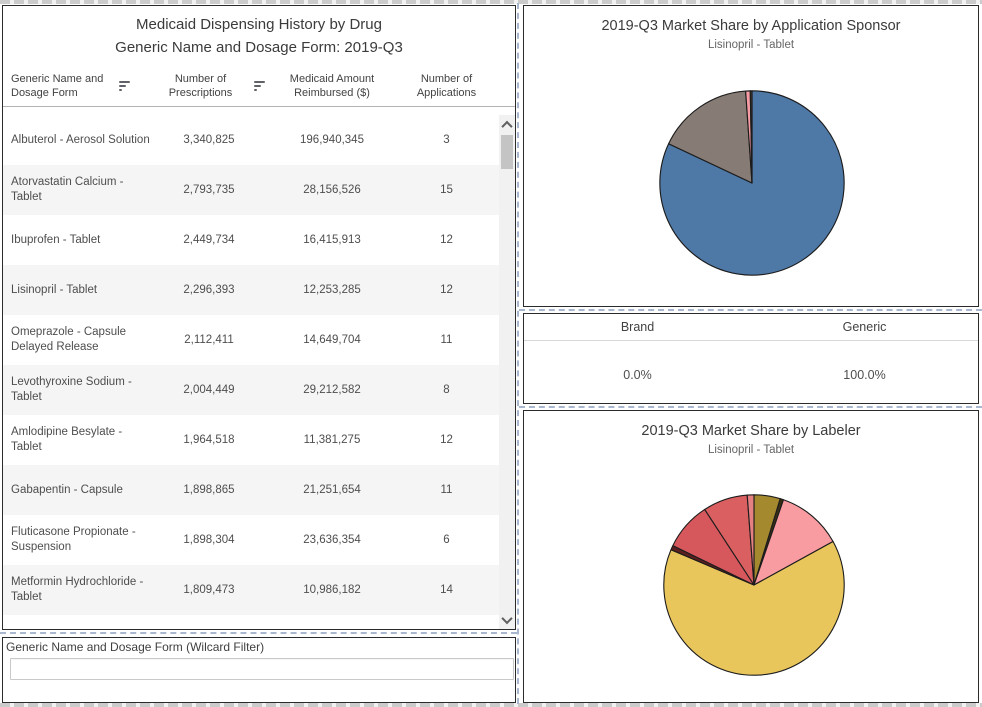 This screenshot has height=707, width=982. I want to click on cell-applications: 3, so click(446, 140).